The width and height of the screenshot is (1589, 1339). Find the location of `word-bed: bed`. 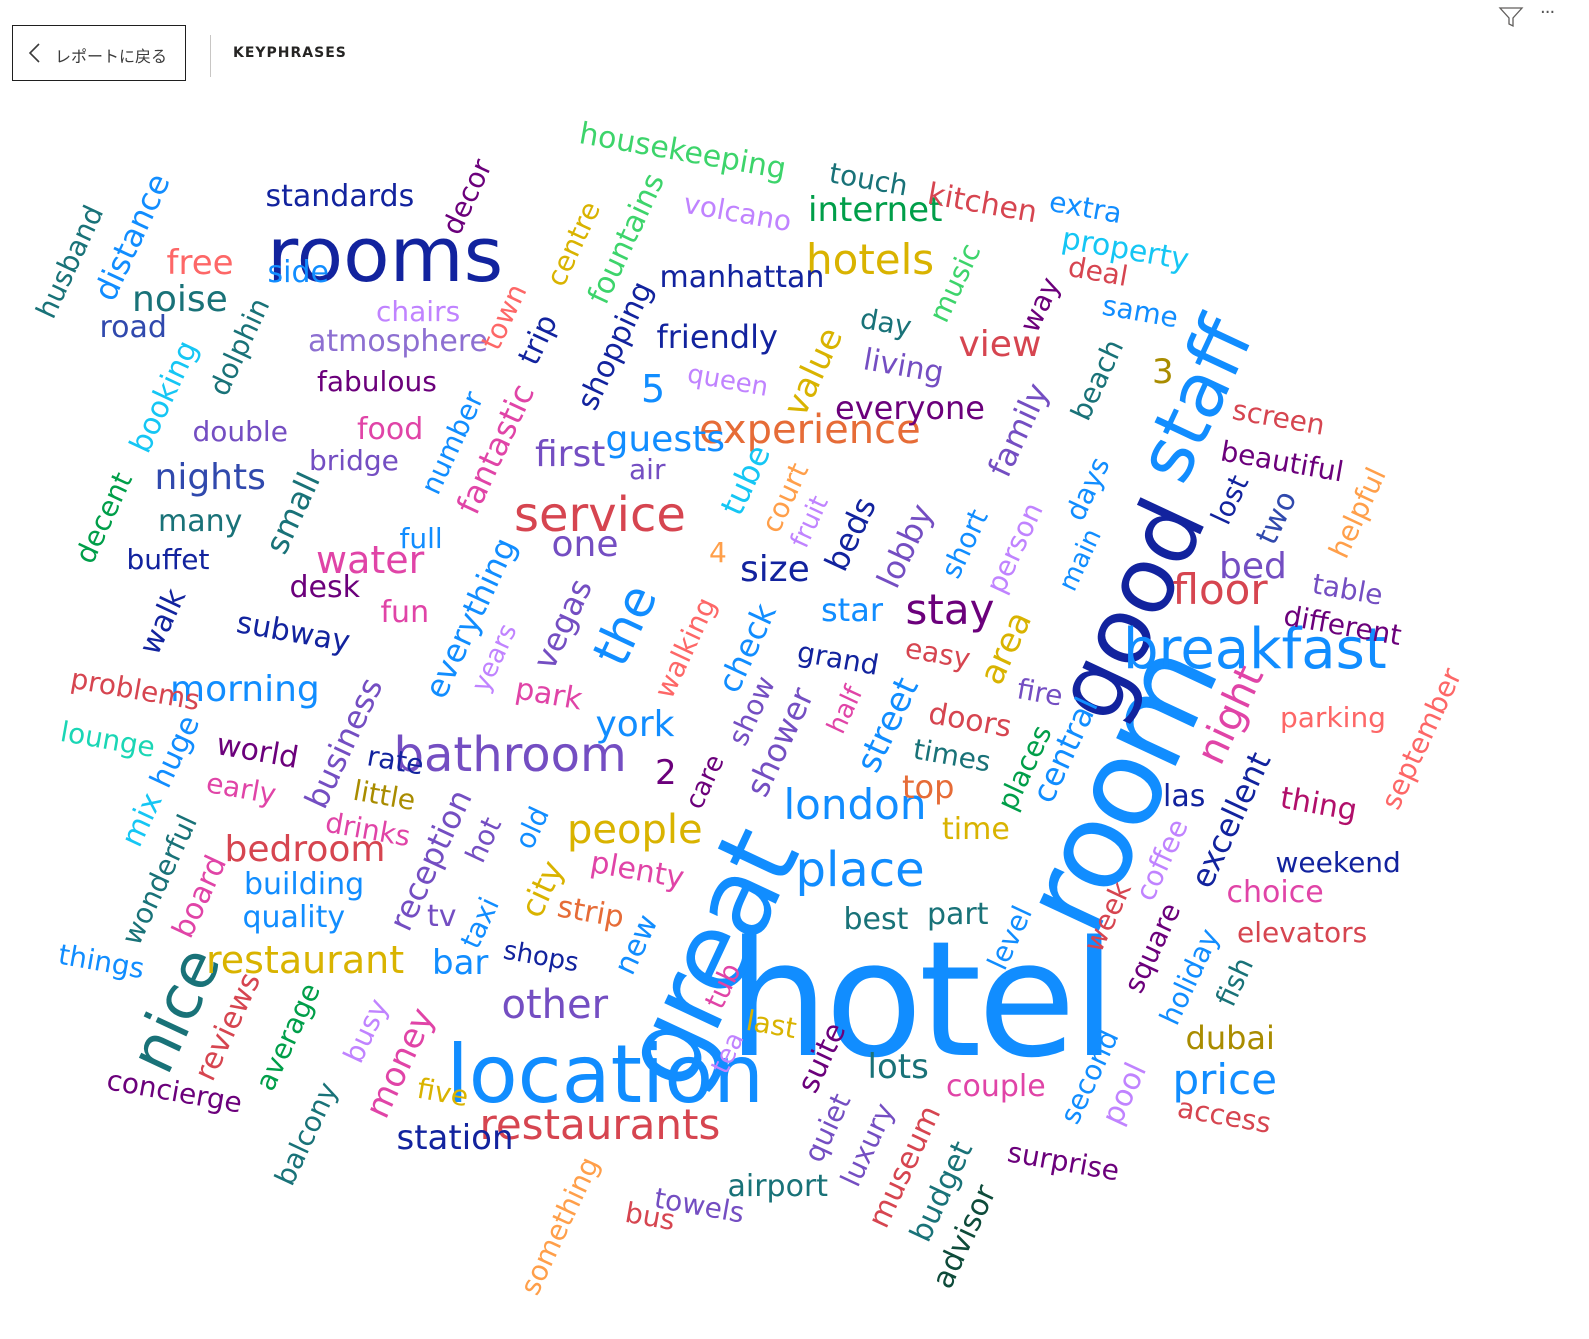

word-bed: bed is located at coordinates (1253, 566).